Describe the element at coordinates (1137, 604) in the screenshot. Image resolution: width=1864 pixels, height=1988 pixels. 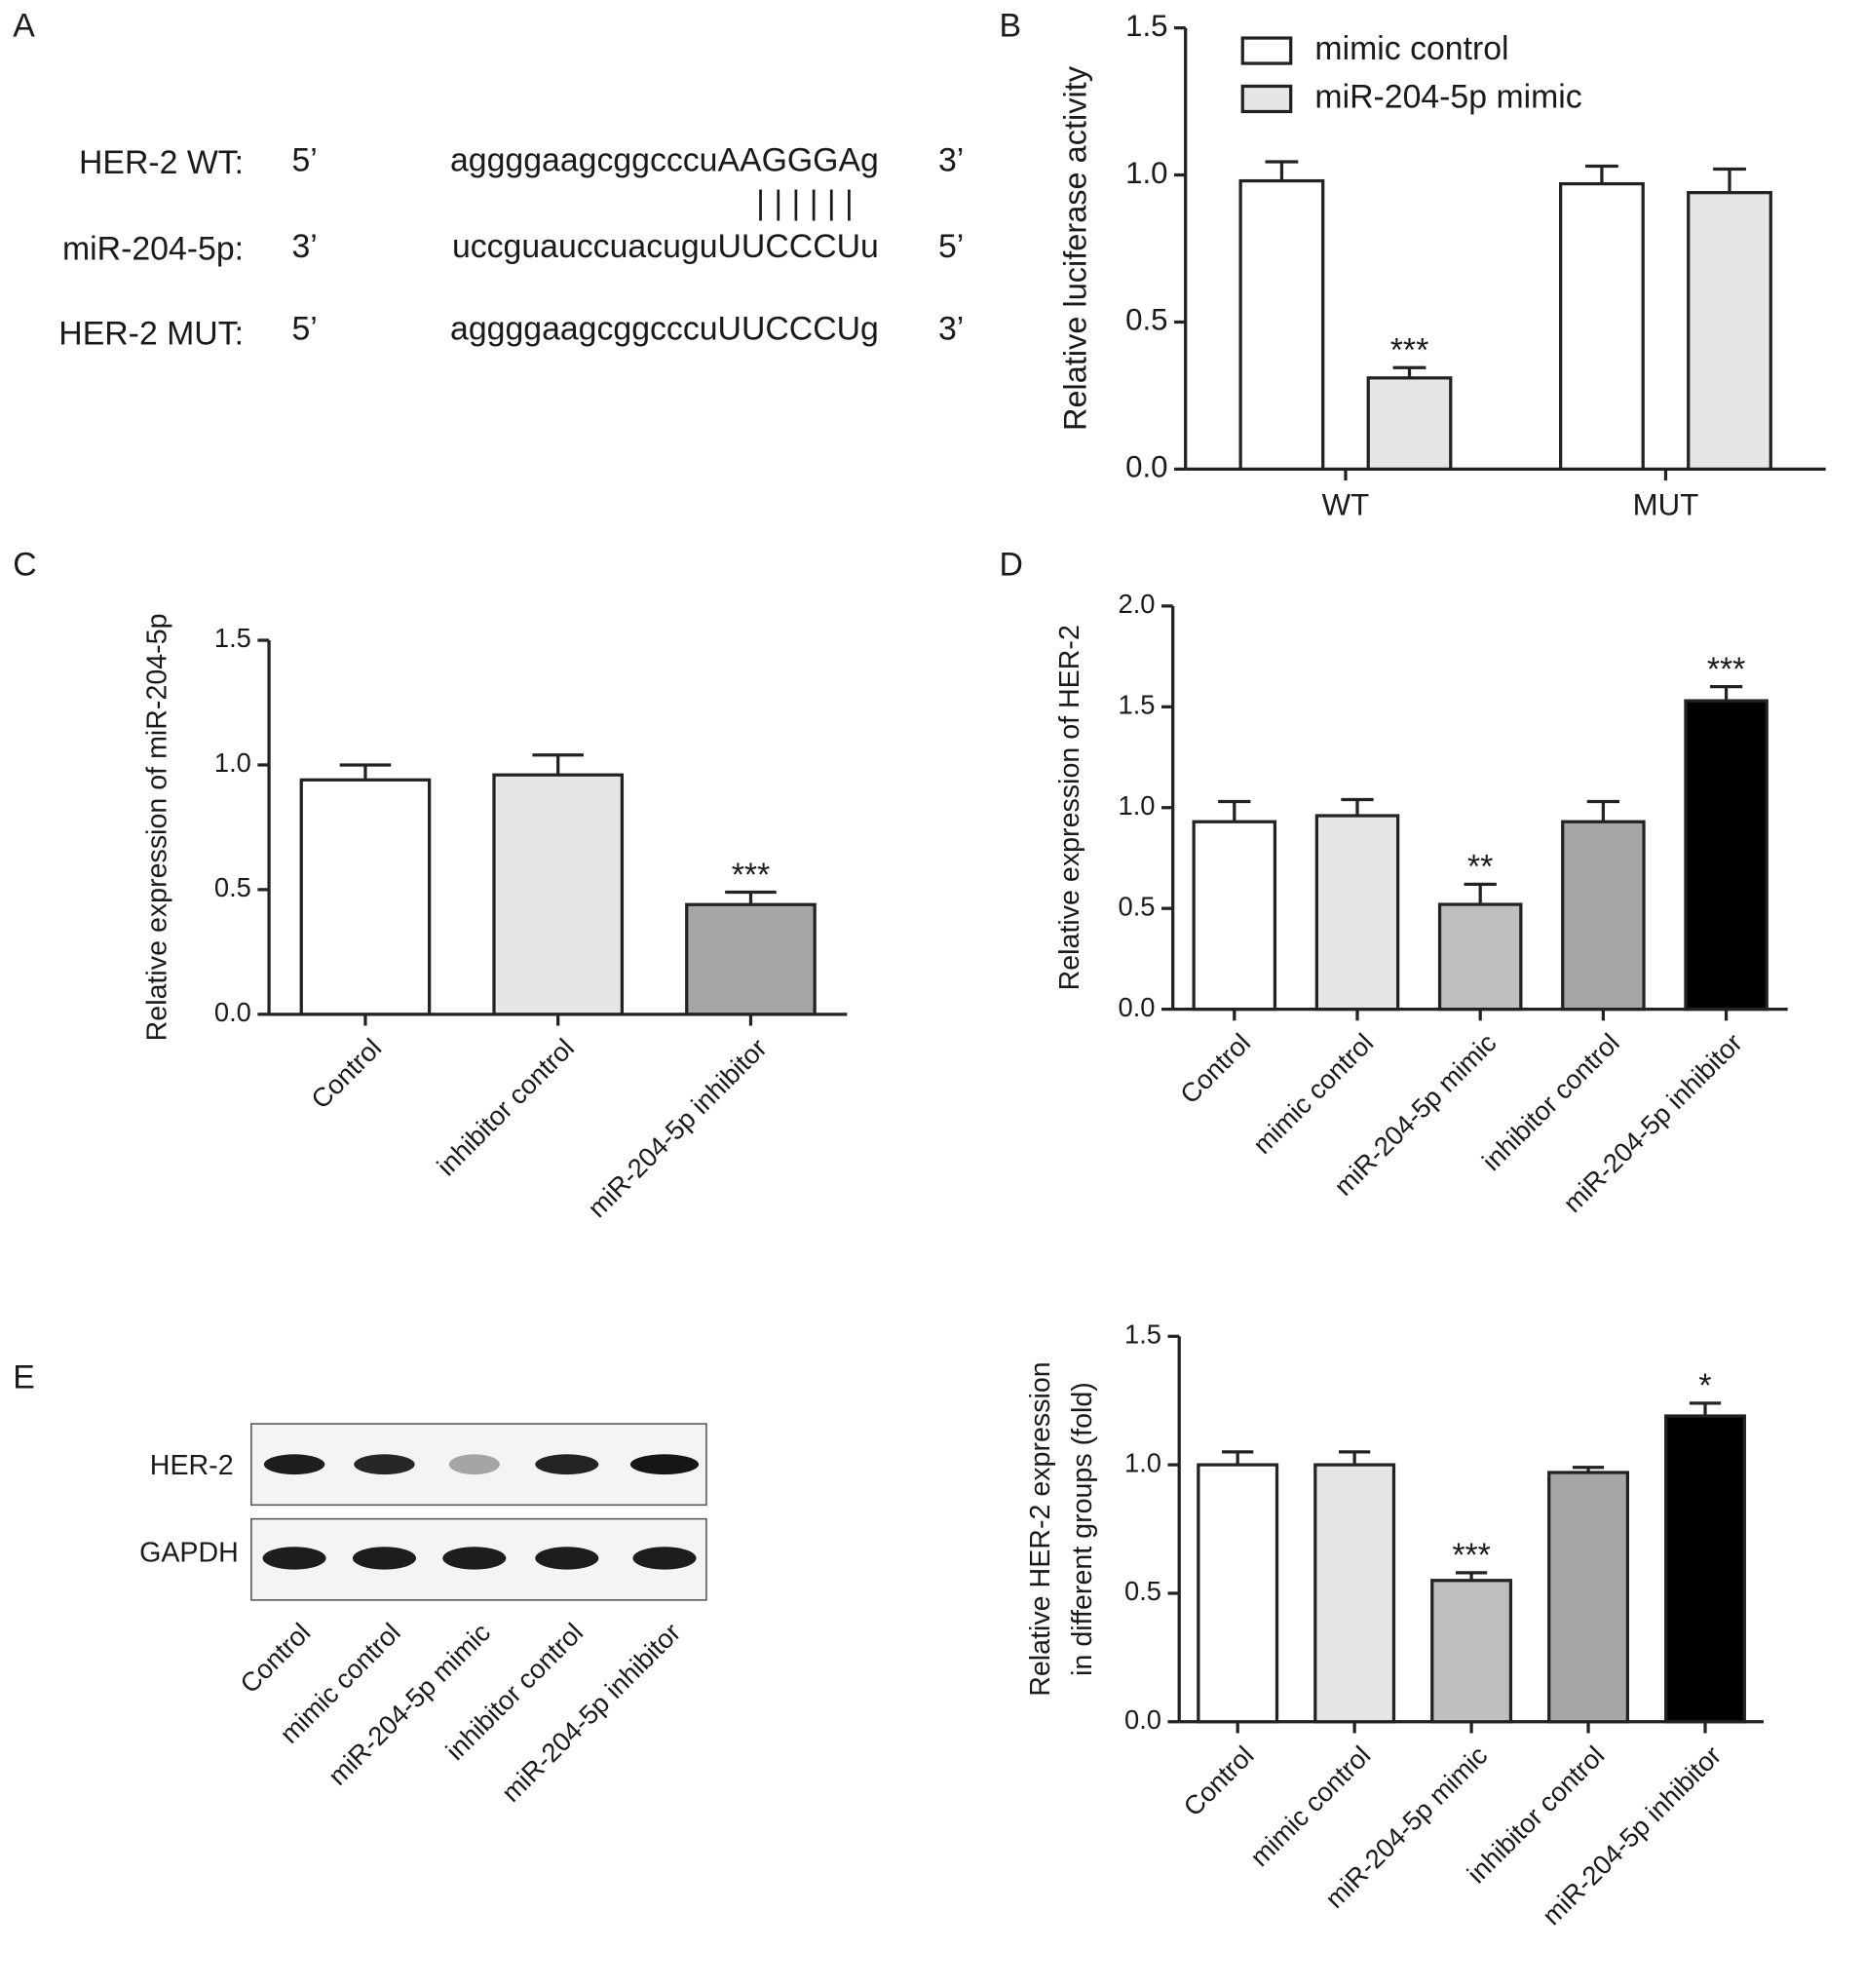
I see `y-tick-label: 2.0` at that location.